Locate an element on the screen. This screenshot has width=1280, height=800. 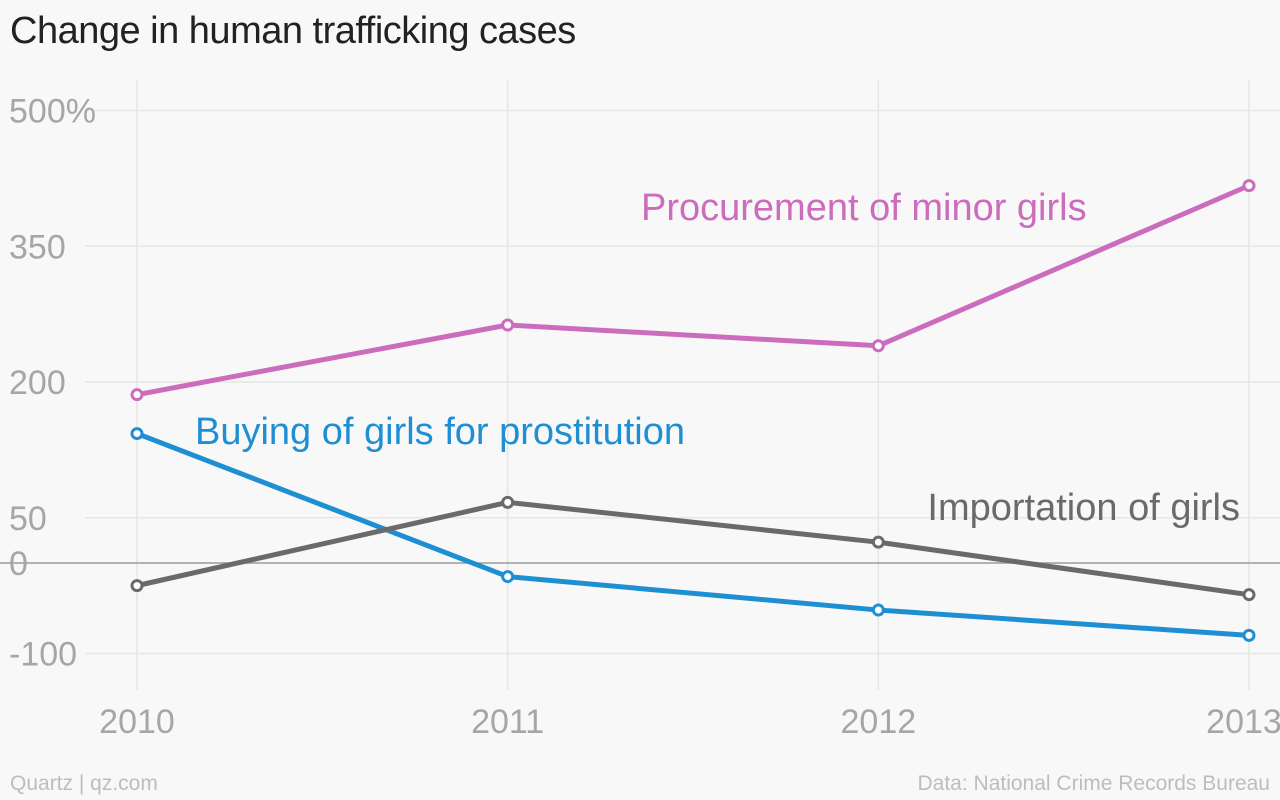
series-label: Importation of girls is located at coordinates (1083, 508).